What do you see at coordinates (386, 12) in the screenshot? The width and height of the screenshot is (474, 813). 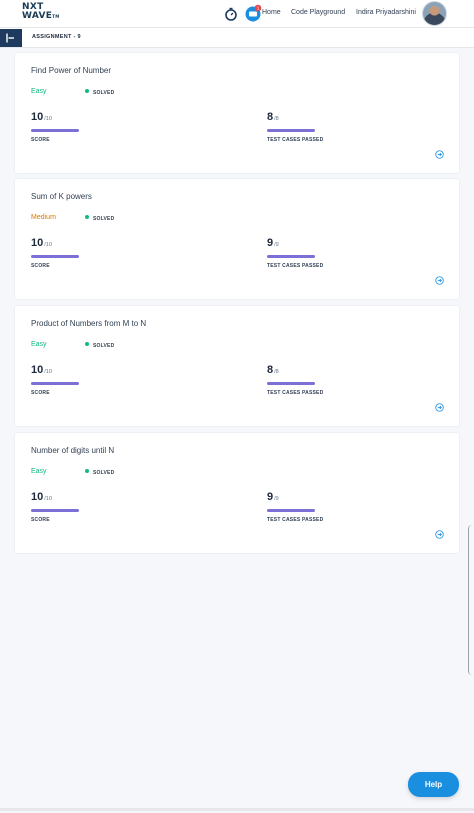 I see `user-name: Indira Priyadarshini` at bounding box center [386, 12].